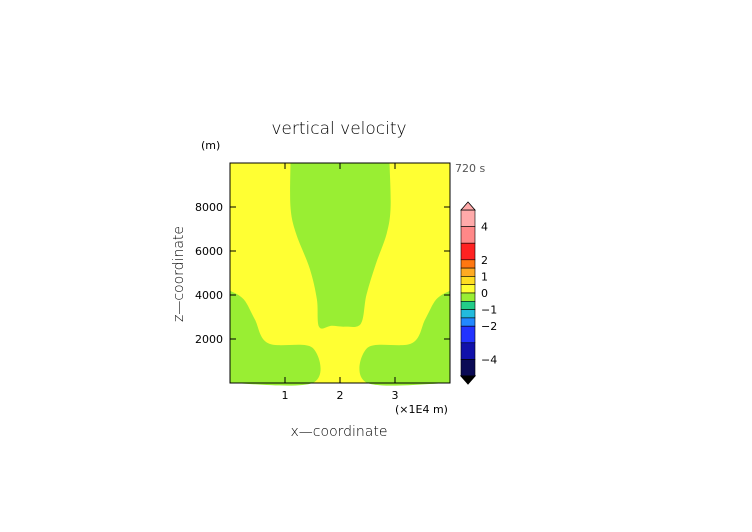  Describe the element at coordinates (484, 293) in the screenshot. I see `colorbar-label: 0` at that location.